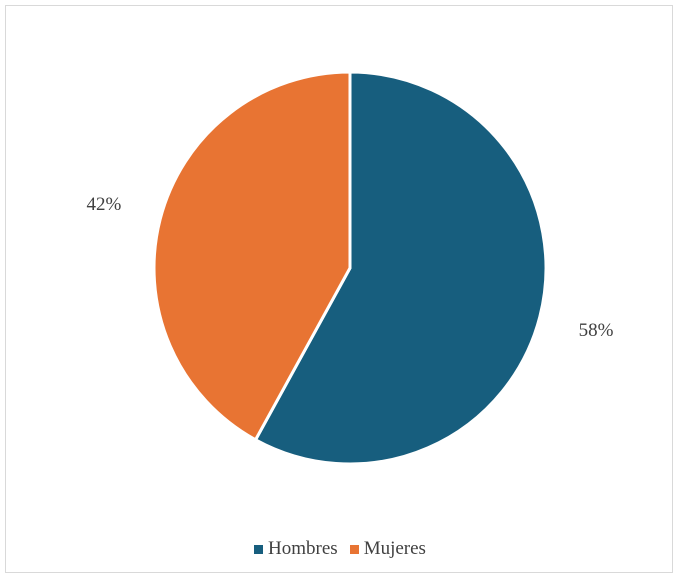 The image size is (680, 580). Describe the element at coordinates (596, 331) in the screenshot. I see `data-label-hombres: 58%` at that location.